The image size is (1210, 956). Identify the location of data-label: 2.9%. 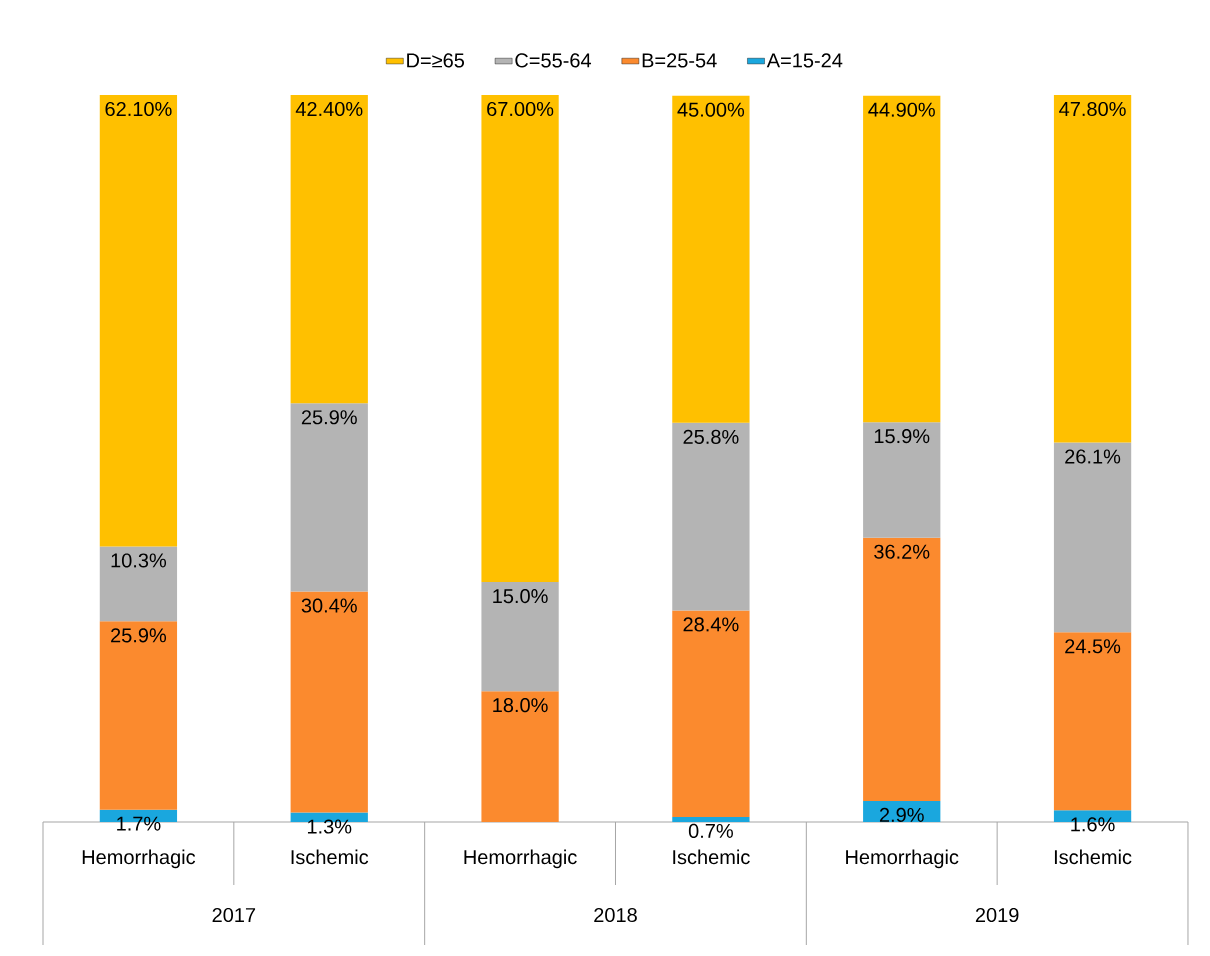
(901, 814).